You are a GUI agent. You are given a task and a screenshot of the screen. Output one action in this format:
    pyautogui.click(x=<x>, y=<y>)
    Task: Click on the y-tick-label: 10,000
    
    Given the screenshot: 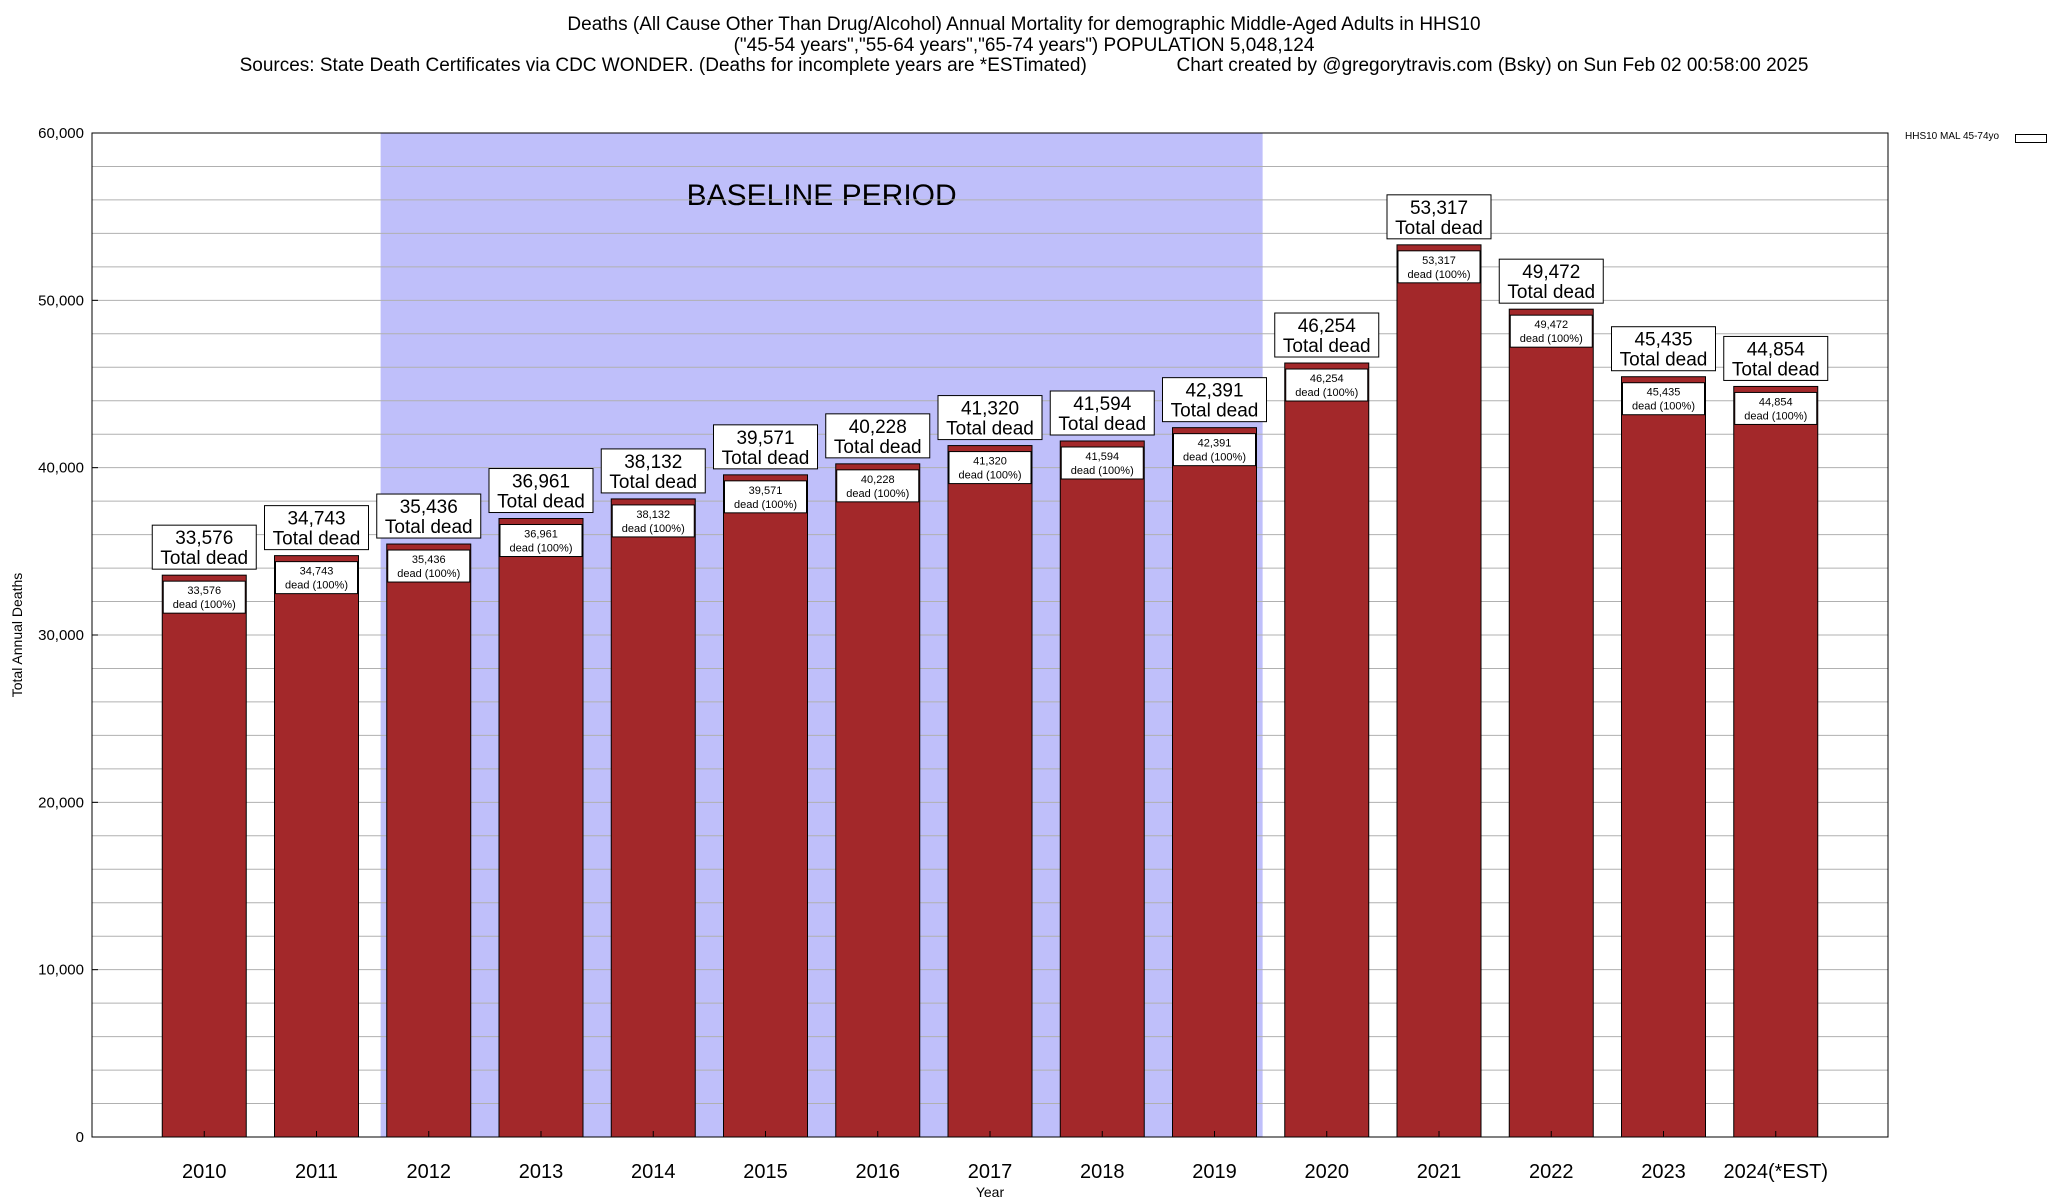 What is the action you would take?
    pyautogui.click(x=61, y=970)
    